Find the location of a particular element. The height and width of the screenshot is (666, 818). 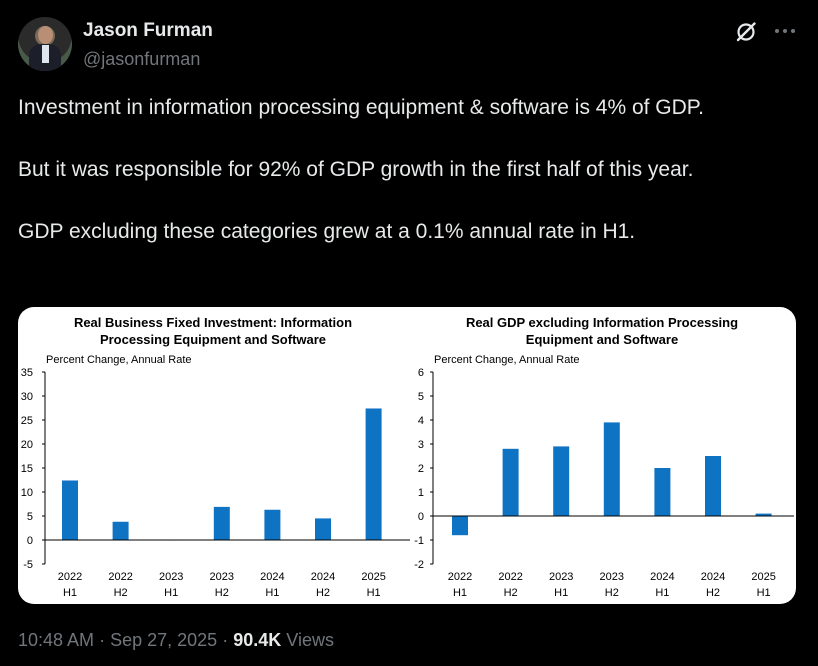

avatar-shirt is located at coordinates (45, 54).